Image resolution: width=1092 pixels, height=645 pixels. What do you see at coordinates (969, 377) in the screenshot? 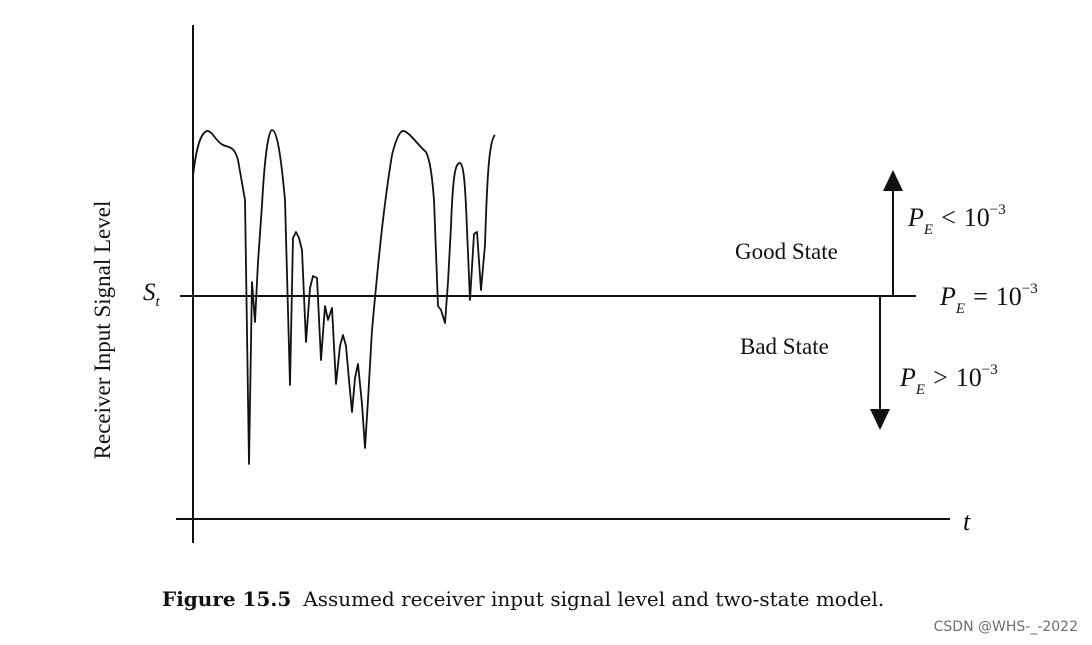
I see `lower-condition-base: 10` at bounding box center [969, 377].